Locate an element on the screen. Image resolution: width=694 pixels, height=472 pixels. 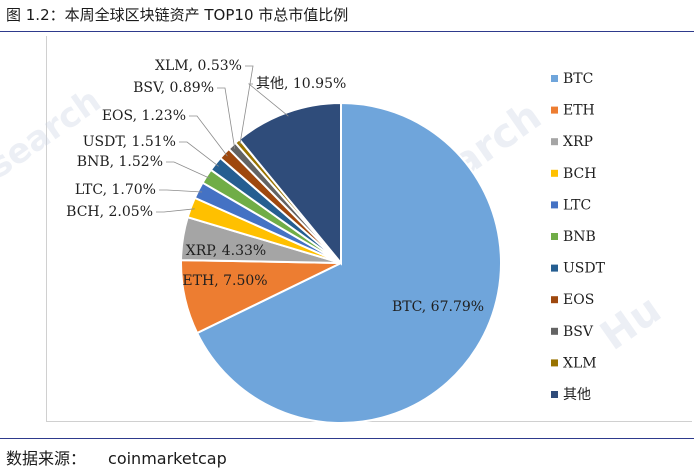
legend: BTC ETH XRP BCH LTC BNB USDT EOS BSV XLM 其他 is located at coordinates (578, 237).